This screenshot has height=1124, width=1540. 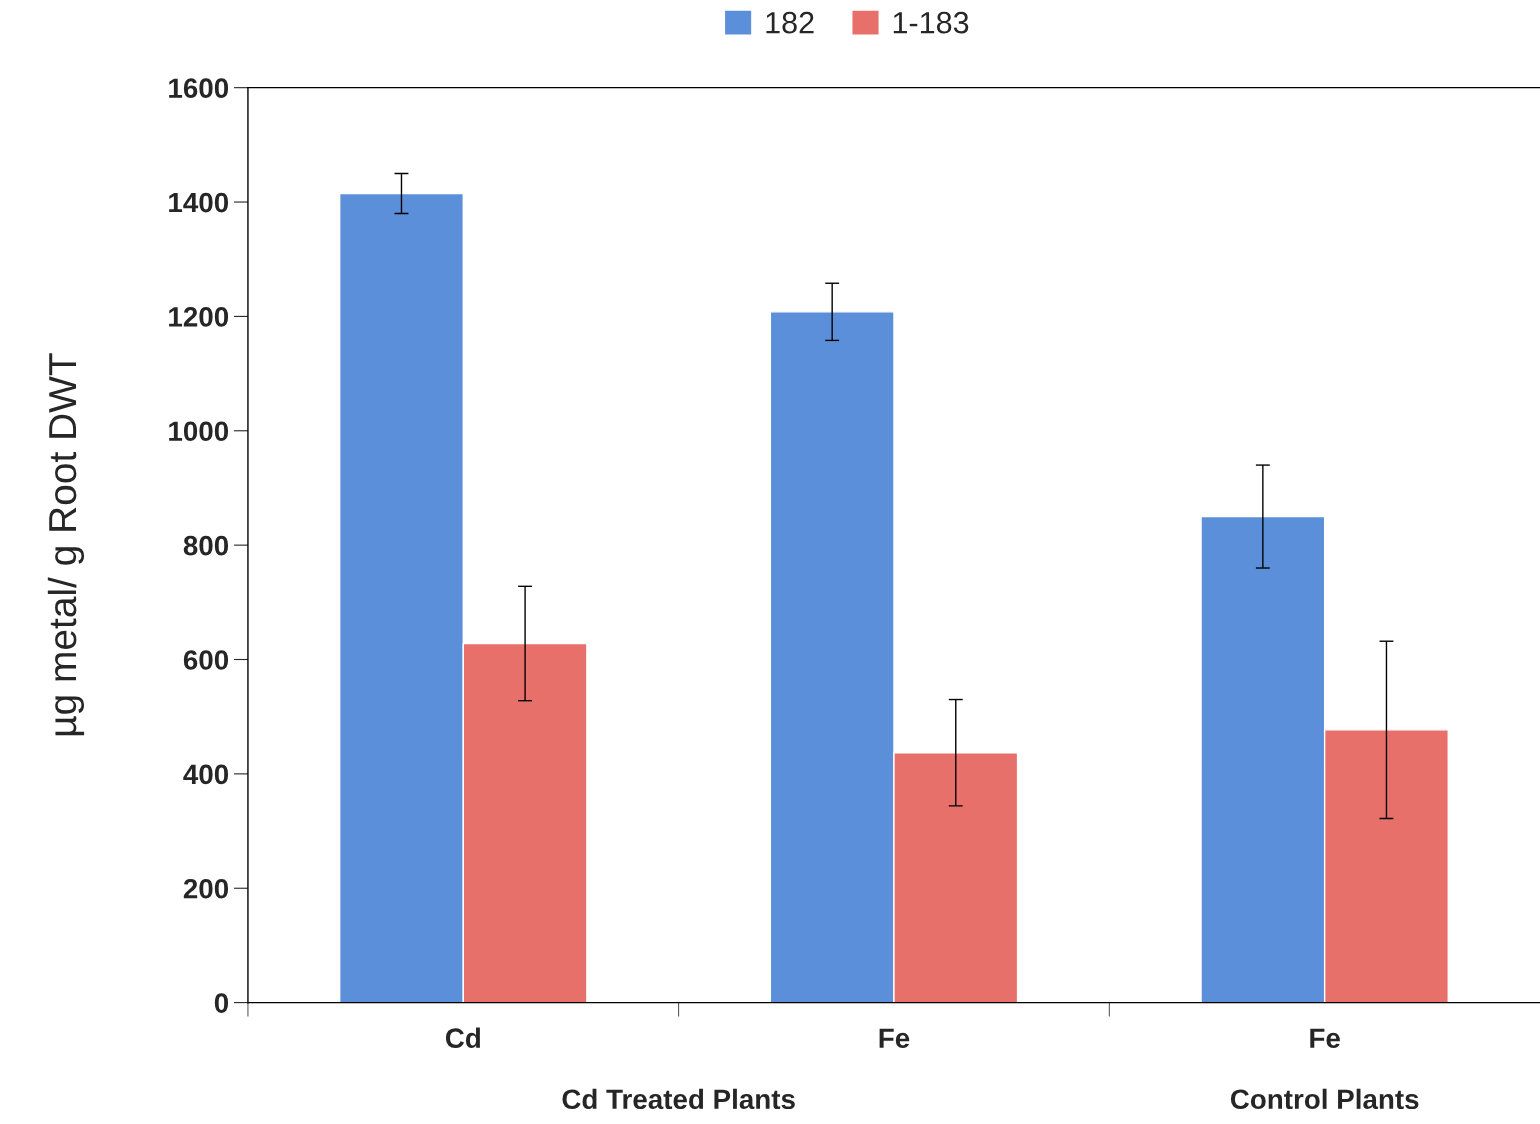 What do you see at coordinates (206, 774) in the screenshot?
I see `y-tick-label: 400` at bounding box center [206, 774].